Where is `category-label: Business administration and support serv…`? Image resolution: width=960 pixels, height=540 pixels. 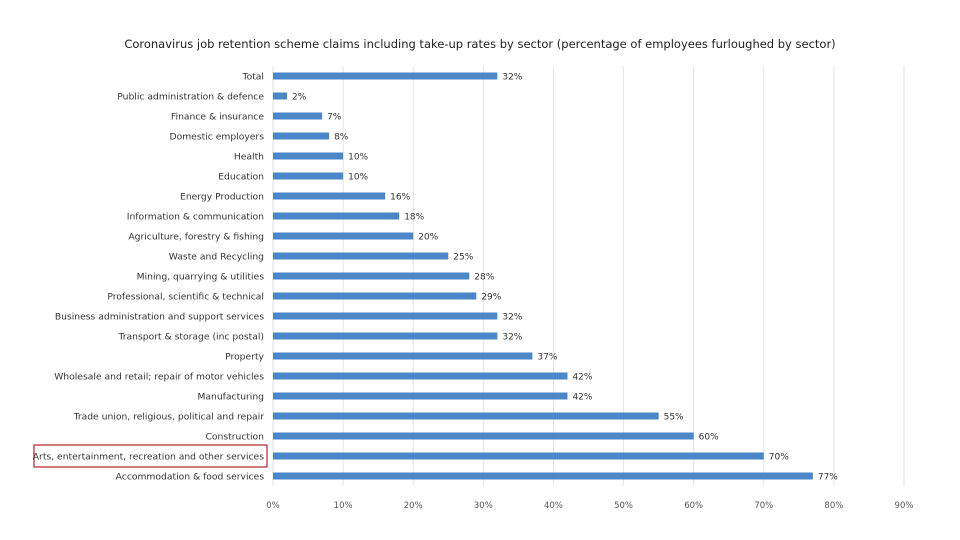
category-label: Business administration and support serv… is located at coordinates (159, 317).